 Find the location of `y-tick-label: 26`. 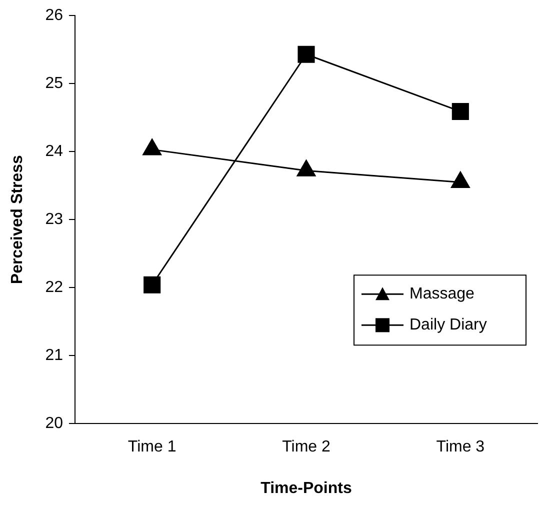

y-tick-label: 26 is located at coordinates (54, 15).